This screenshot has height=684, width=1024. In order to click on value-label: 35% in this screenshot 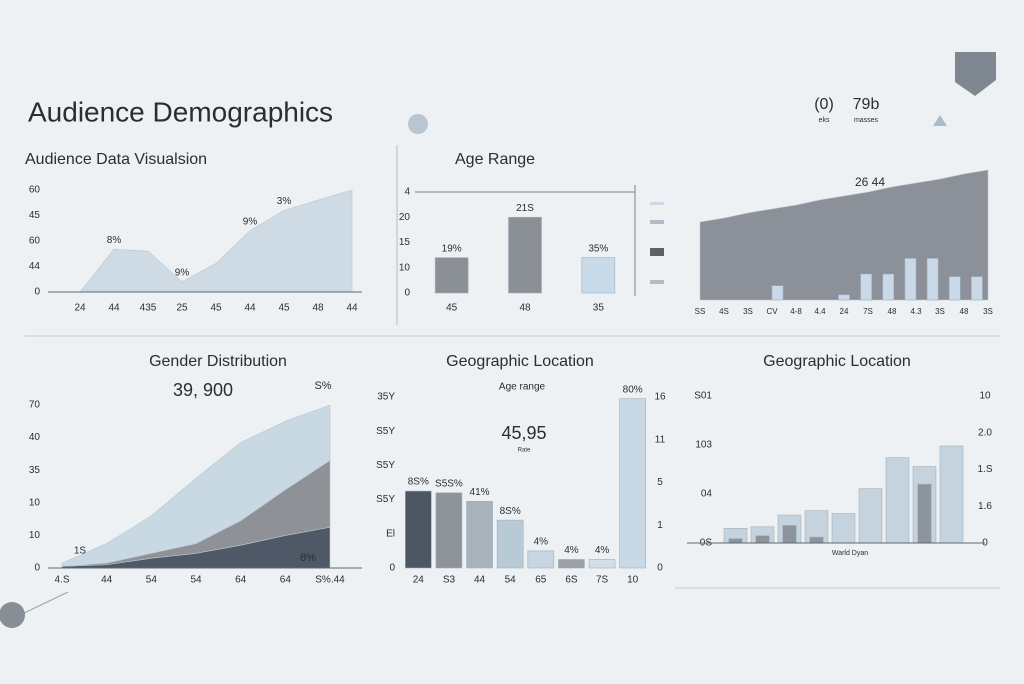, I will do `click(598, 248)`.